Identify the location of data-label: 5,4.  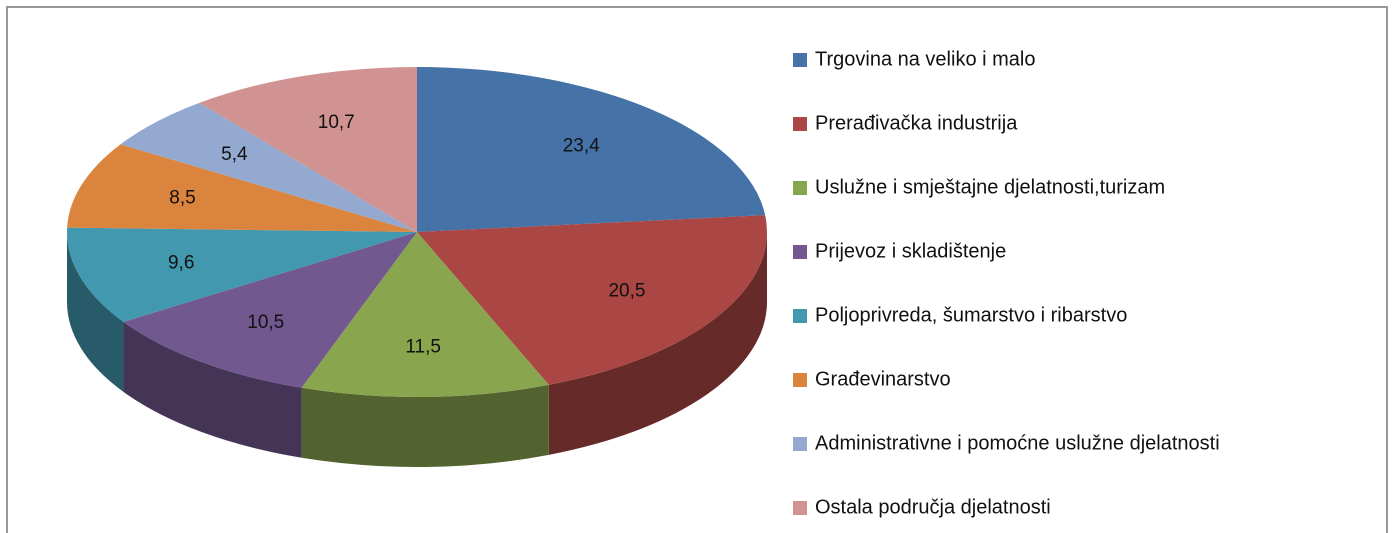
(234, 154).